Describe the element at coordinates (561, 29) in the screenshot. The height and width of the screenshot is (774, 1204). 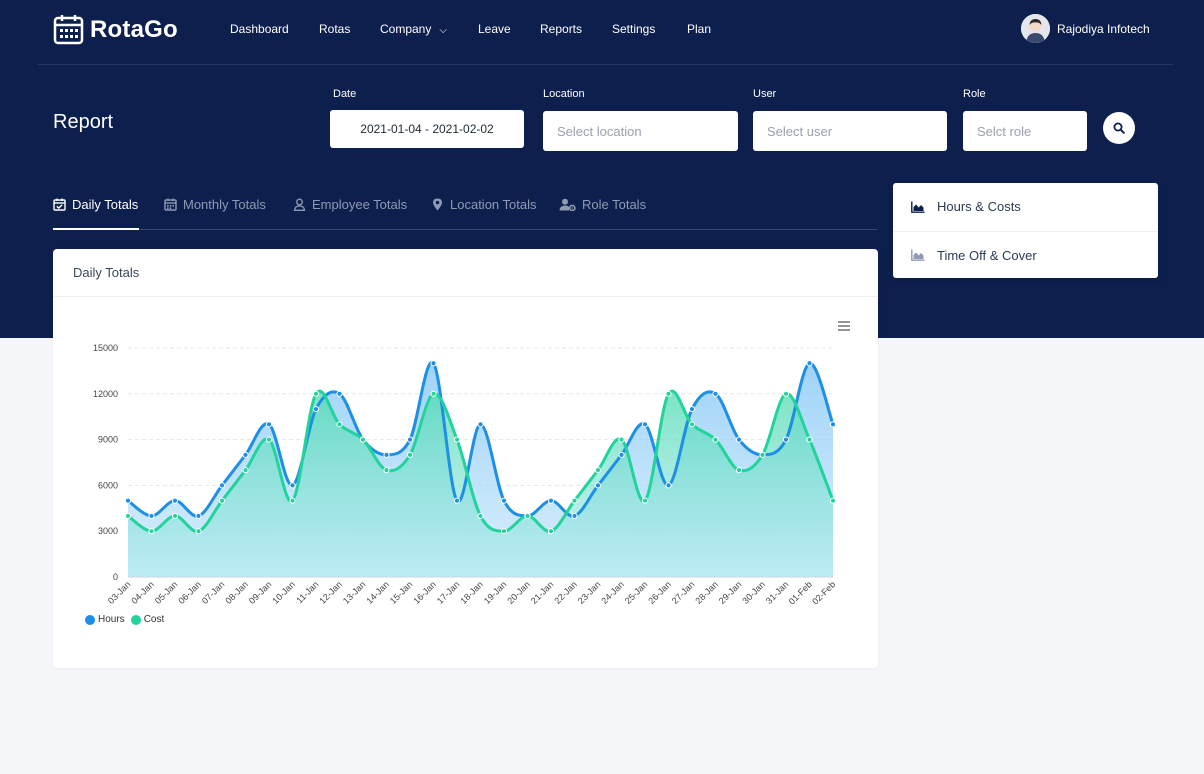
I see `nav-reports: Reports` at that location.